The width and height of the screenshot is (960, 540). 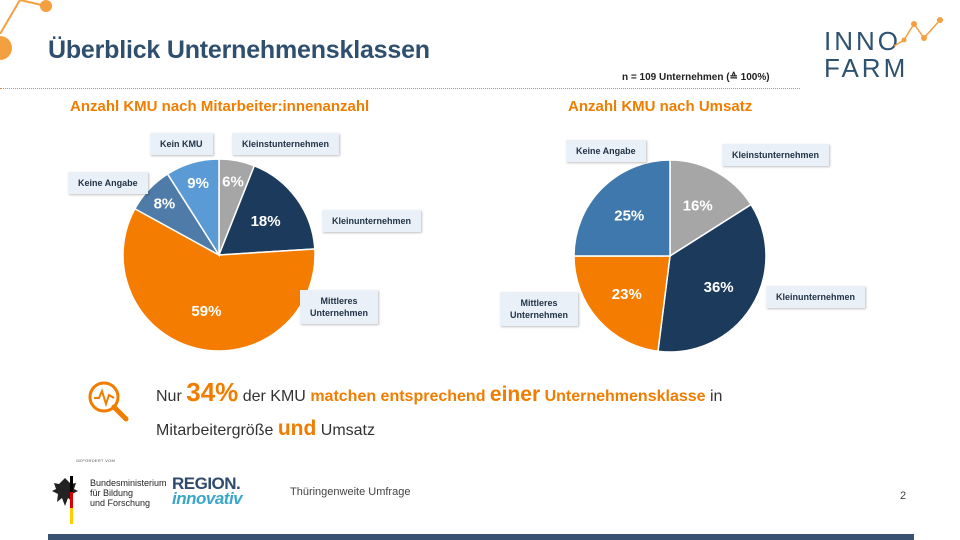 I want to click on callout-mittleres-2: Mittleres Unternehmen, so click(x=539, y=309).